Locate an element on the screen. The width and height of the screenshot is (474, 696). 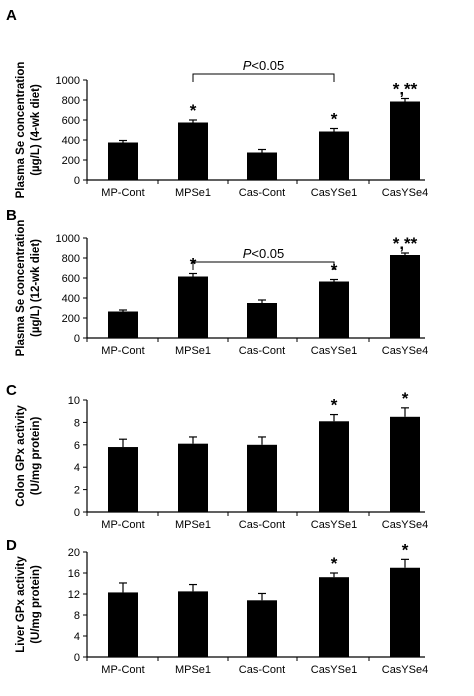
y-axis-label-line: Liver GPx activity is located at coordinates (21, 604).